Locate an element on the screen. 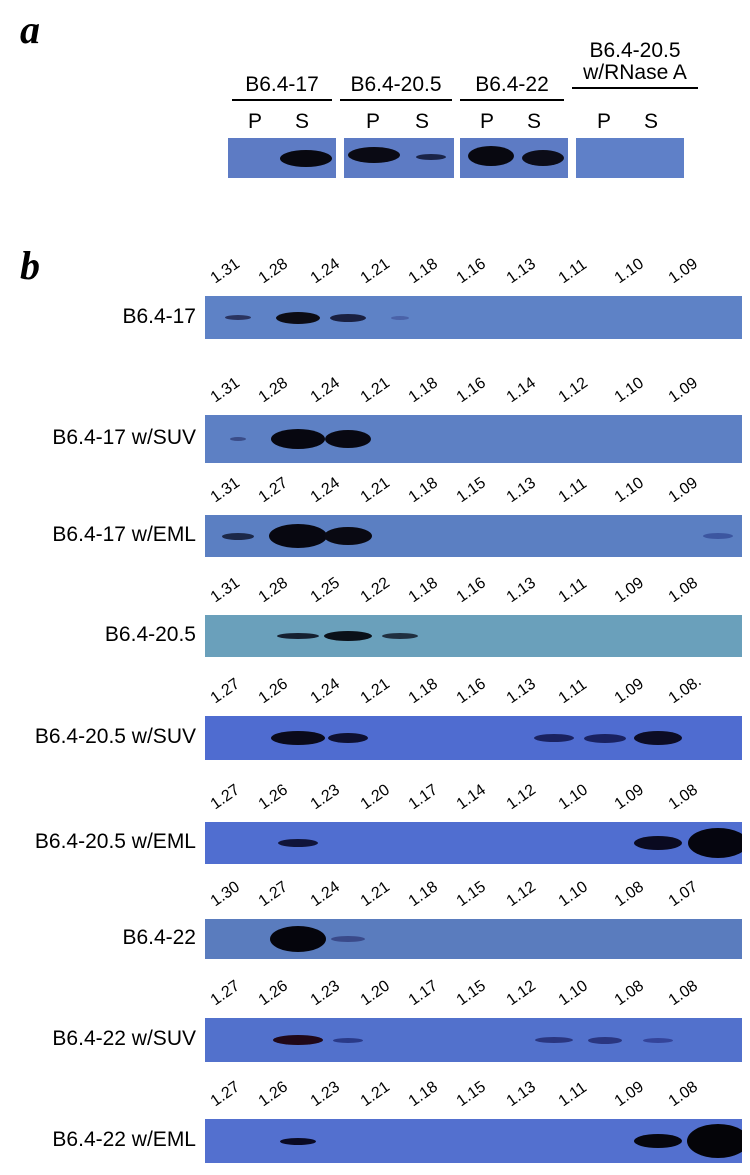  group-label-b6417: B6.4-17 is located at coordinates (282, 87).